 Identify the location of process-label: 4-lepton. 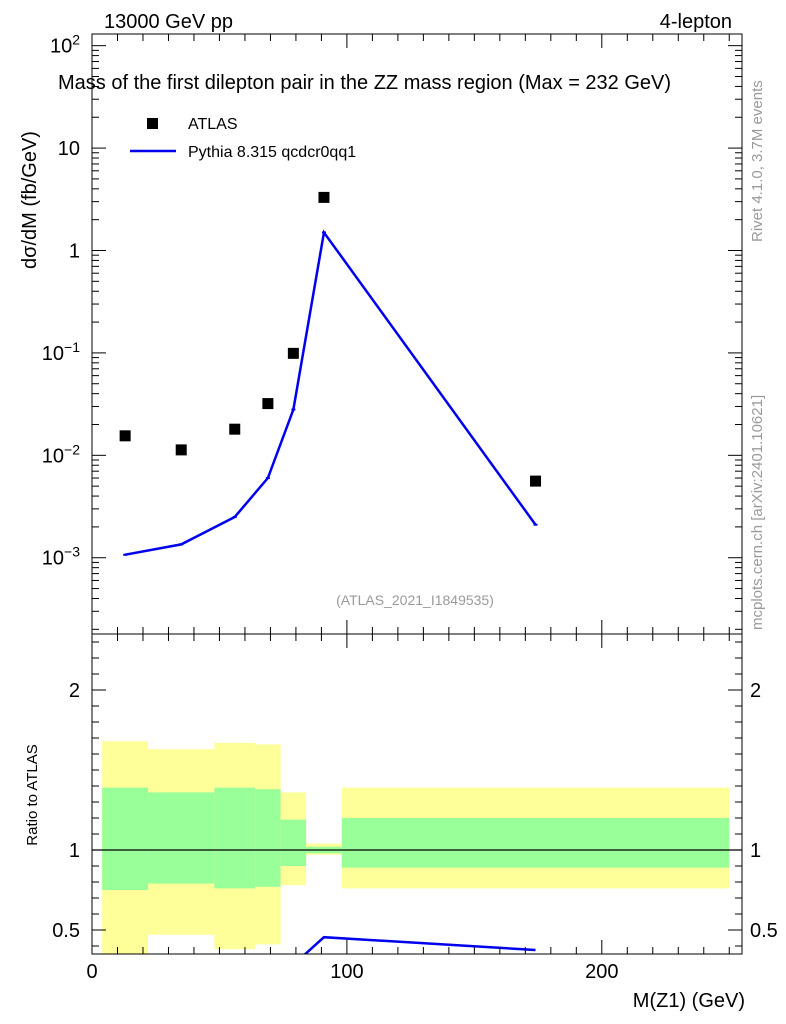
(696, 22).